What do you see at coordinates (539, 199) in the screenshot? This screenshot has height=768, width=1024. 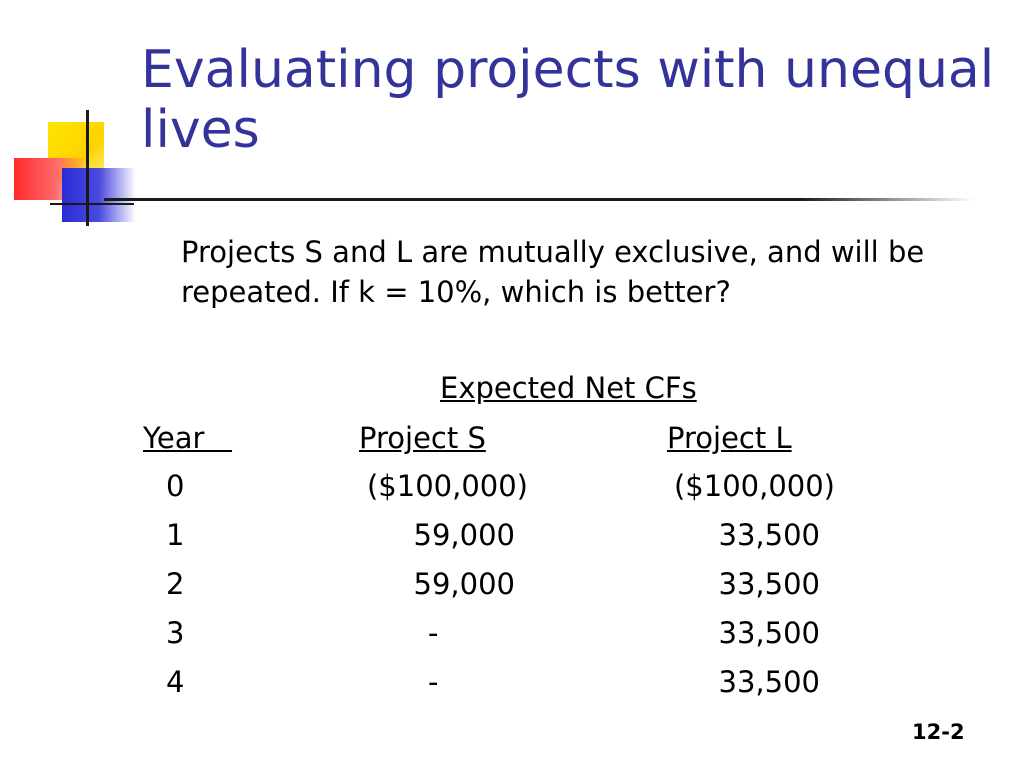 I see `title-underline-rule` at bounding box center [539, 199].